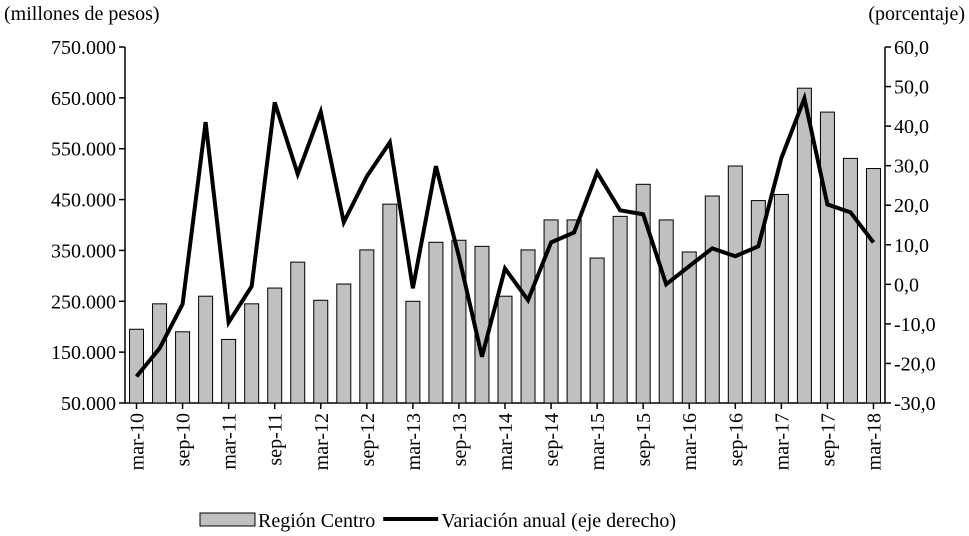  What do you see at coordinates (506, 441) in the screenshot?
I see `x-tick-label: mar-14` at bounding box center [506, 441].